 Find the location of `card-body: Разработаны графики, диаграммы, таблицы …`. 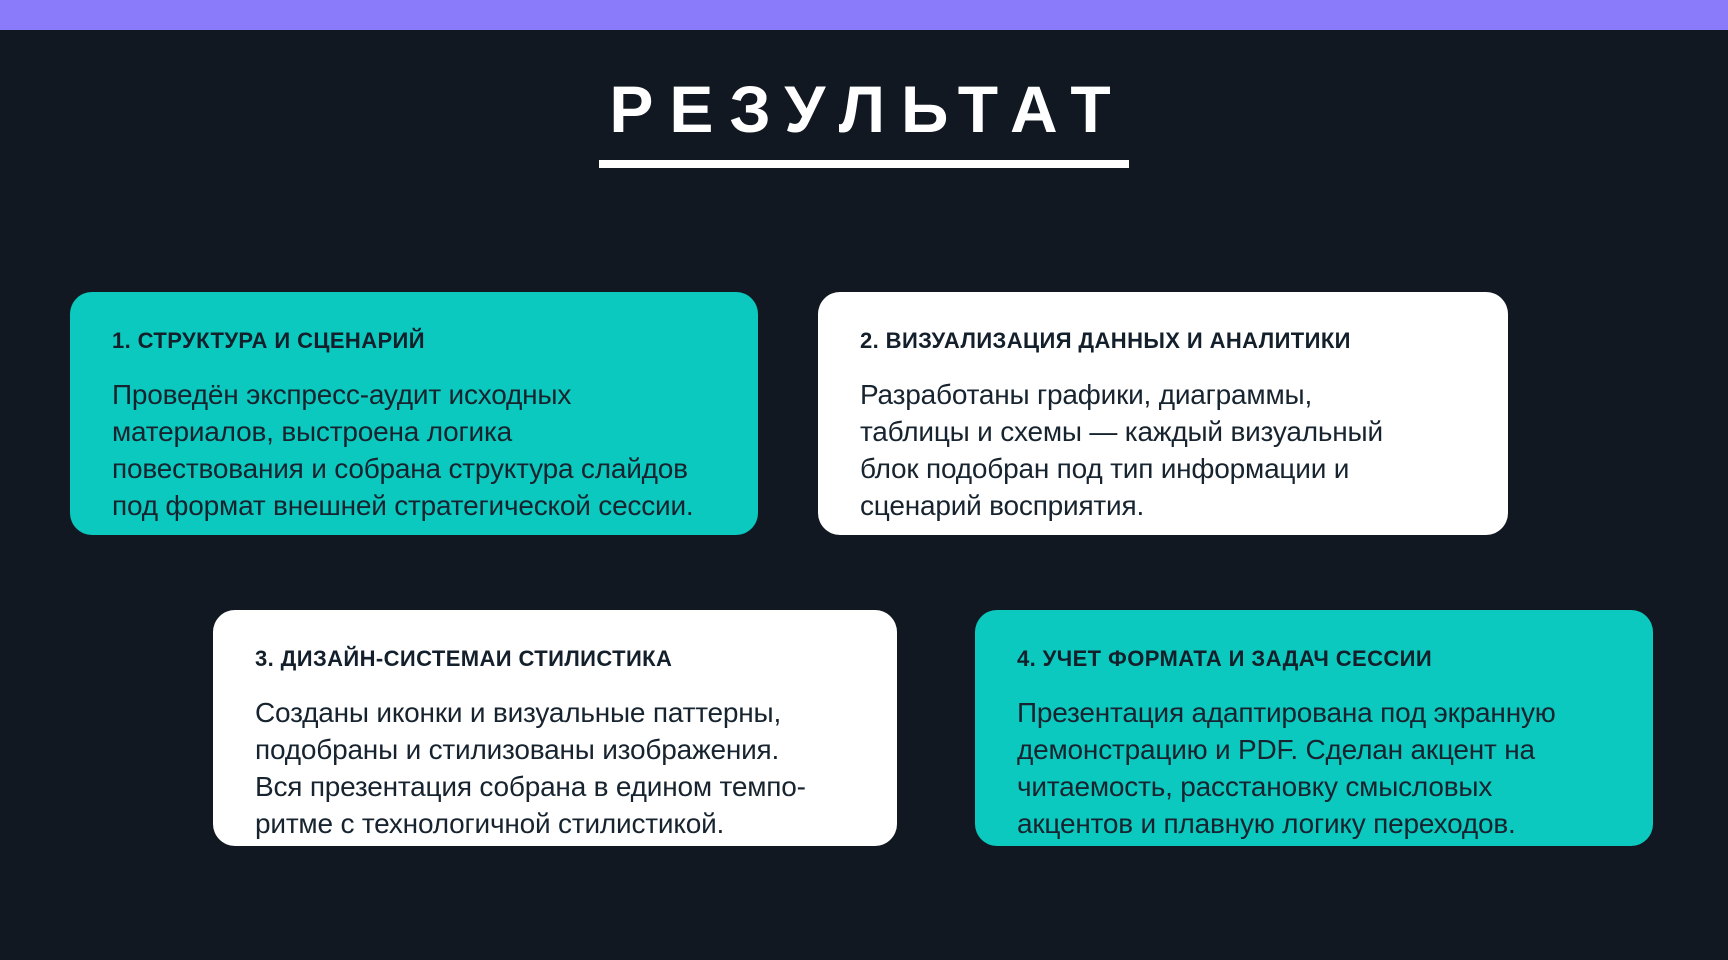

card-body: Разработаны графики, диаграммы, таблицы … is located at coordinates (1121, 450).